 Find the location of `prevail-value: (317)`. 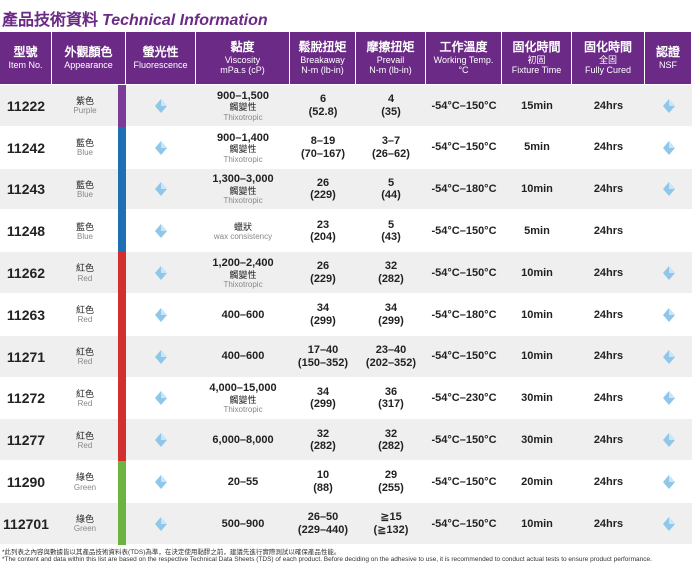

prevail-value: (317) is located at coordinates (391, 404).